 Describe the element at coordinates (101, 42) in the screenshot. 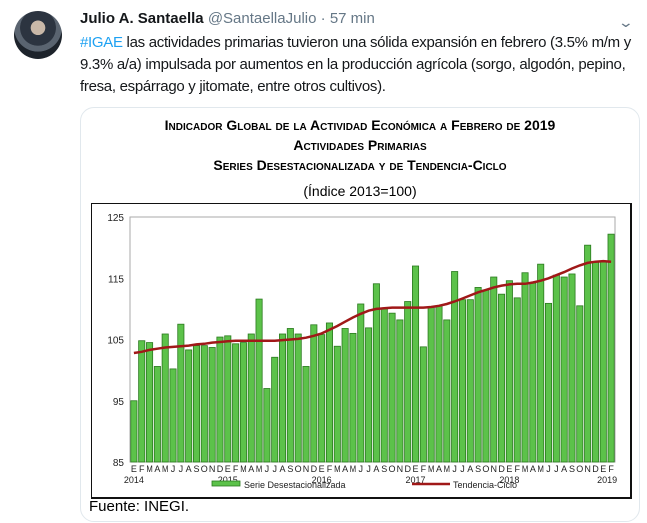

I see `hashtag-link: #IGAE` at that location.